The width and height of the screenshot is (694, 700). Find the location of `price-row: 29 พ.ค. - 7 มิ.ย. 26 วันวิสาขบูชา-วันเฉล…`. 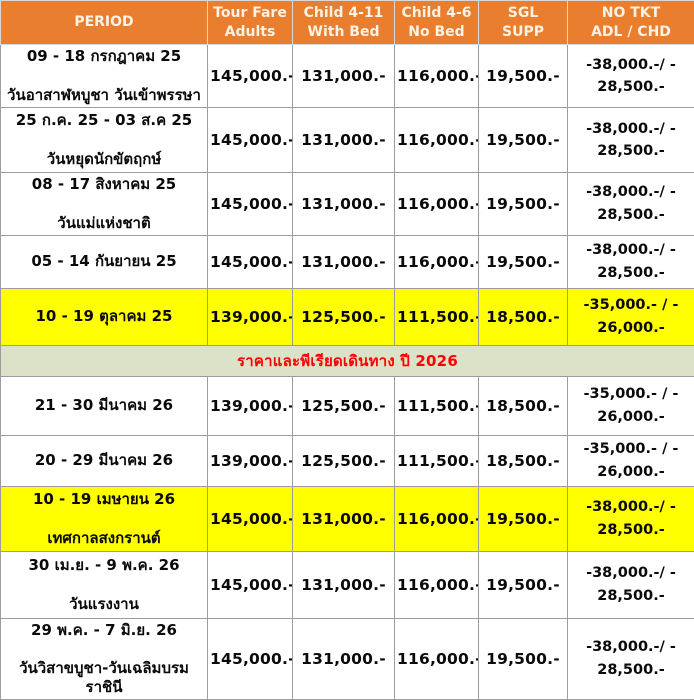

price-row: 29 พ.ค. - 7 มิ.ย. 26 วันวิสาขบูชา-วันเฉล… is located at coordinates (347, 658).